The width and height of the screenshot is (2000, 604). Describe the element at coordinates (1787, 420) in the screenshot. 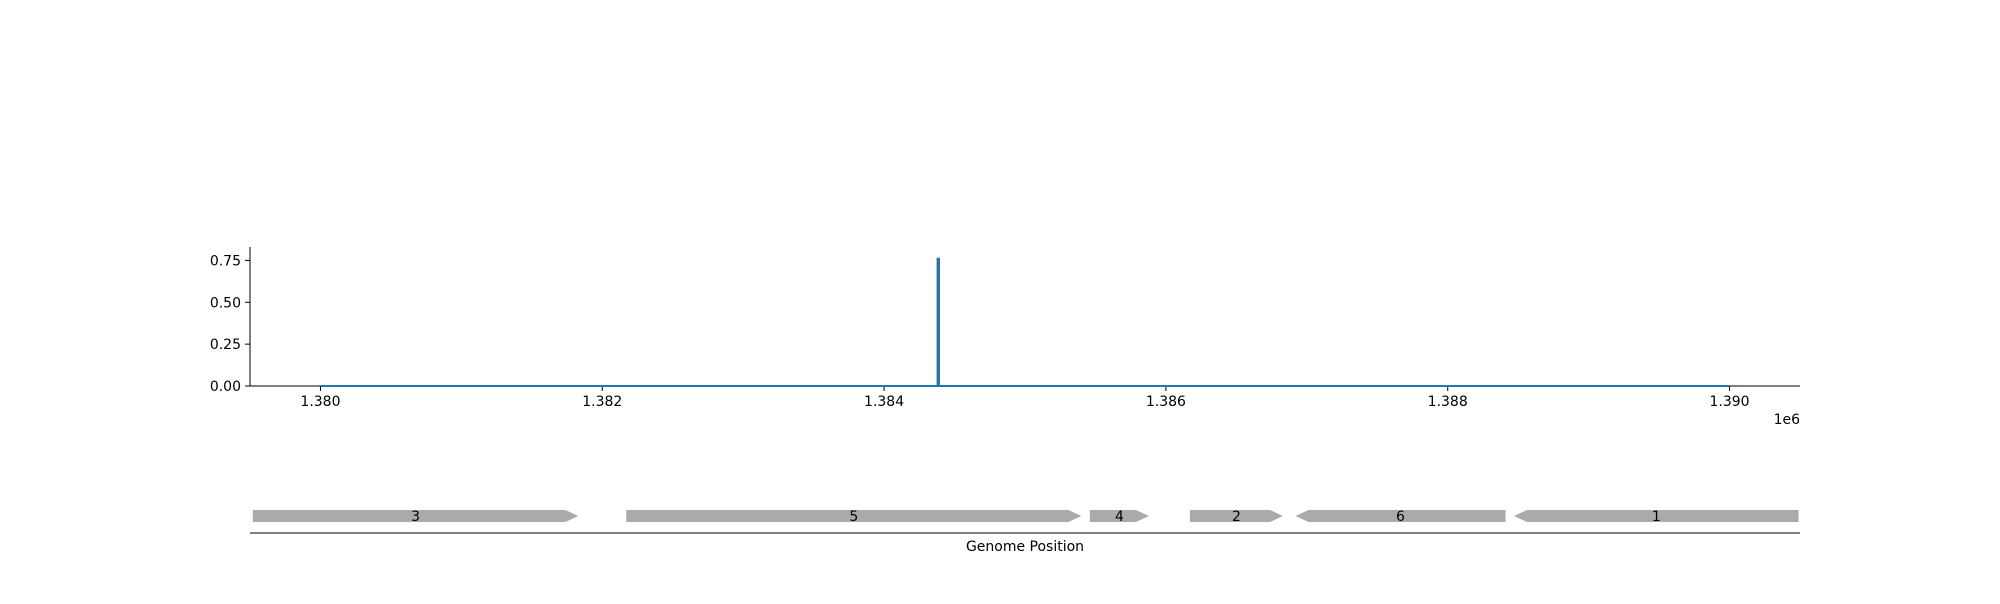

I see `x-axis-offset-label: 1e6` at that location.